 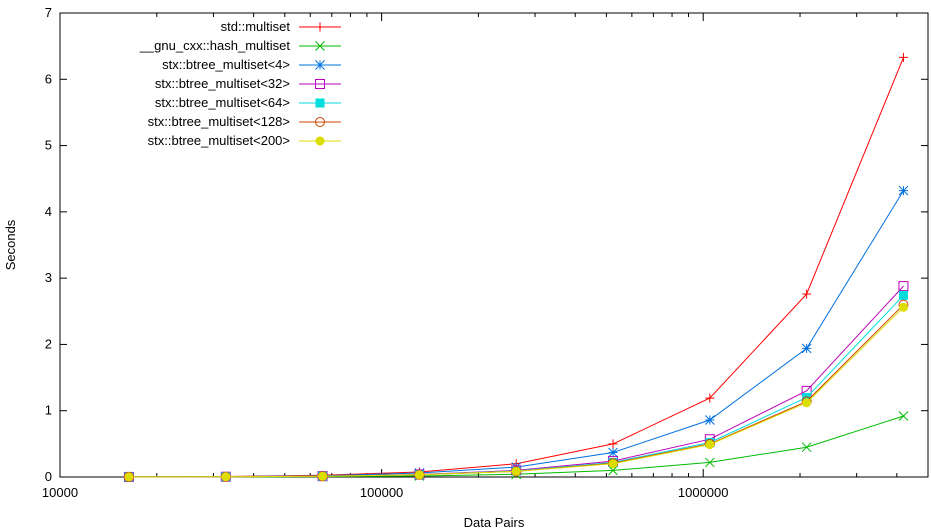 I want to click on legend-label: stx::btree_multiset<32>, so click(x=222, y=83).